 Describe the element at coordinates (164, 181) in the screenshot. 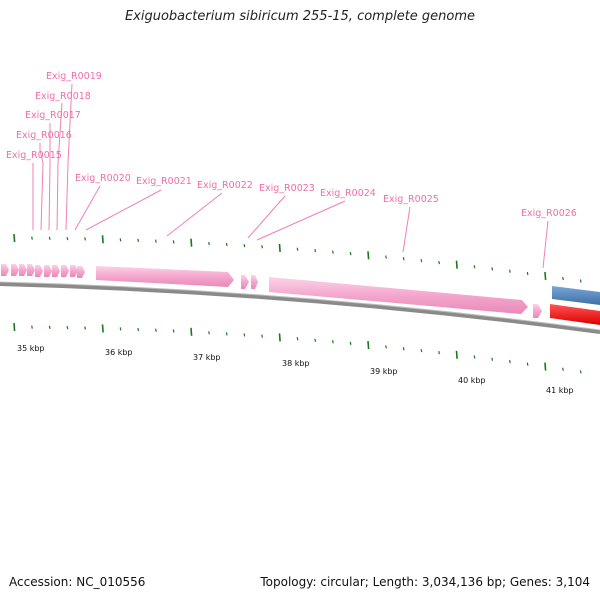

I see `feature-label-R0021: Exig_R0021` at that location.